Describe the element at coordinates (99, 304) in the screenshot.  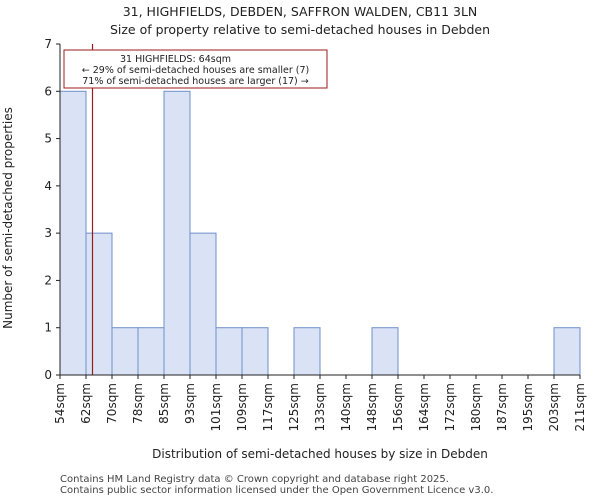
I see `bar-62sqm` at that location.